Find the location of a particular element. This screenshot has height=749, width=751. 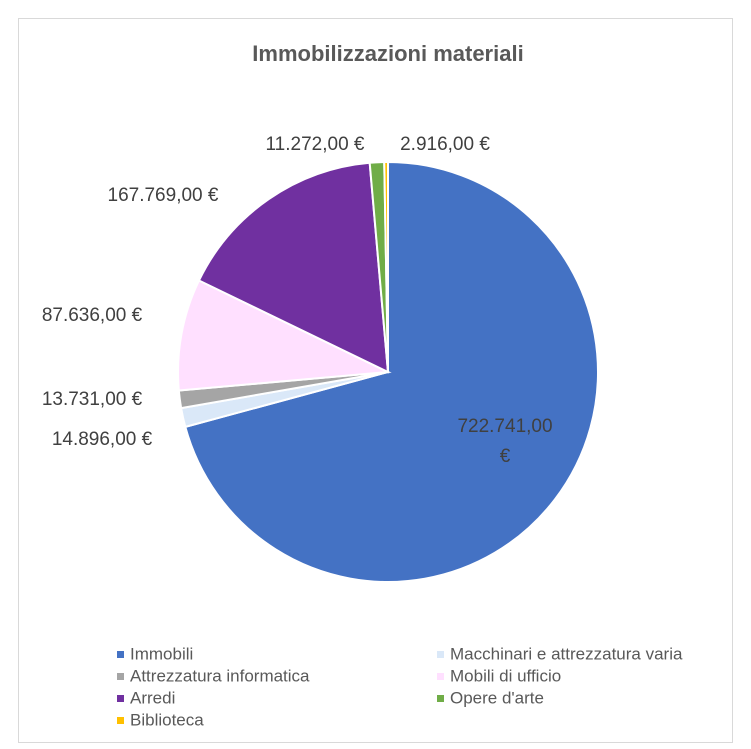

data-label: 13.731,00 € is located at coordinates (92, 399).